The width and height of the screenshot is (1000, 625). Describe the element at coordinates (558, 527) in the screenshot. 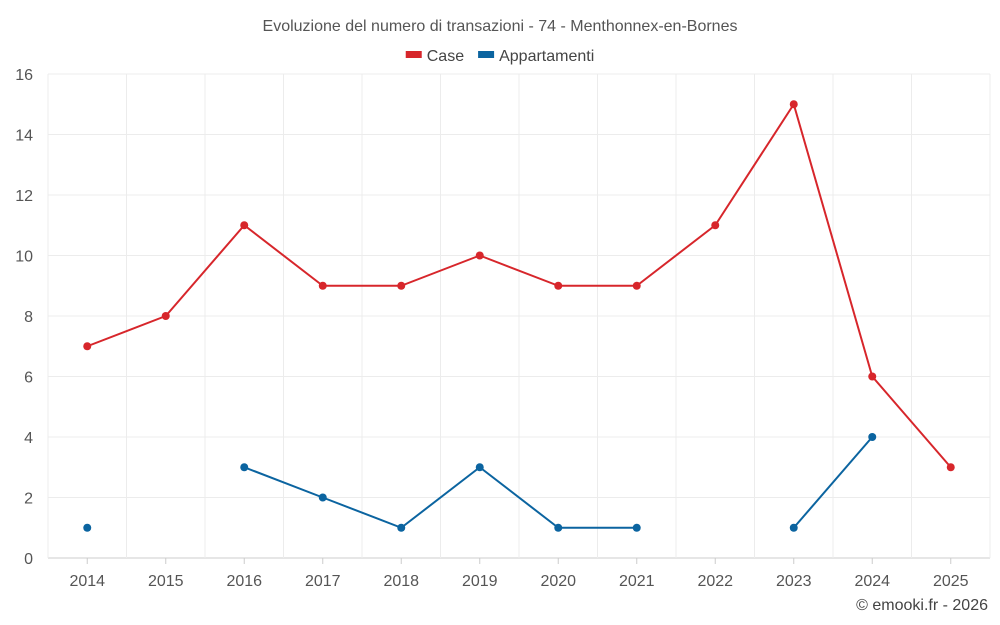

I see `point-appartamenti-2020` at that location.